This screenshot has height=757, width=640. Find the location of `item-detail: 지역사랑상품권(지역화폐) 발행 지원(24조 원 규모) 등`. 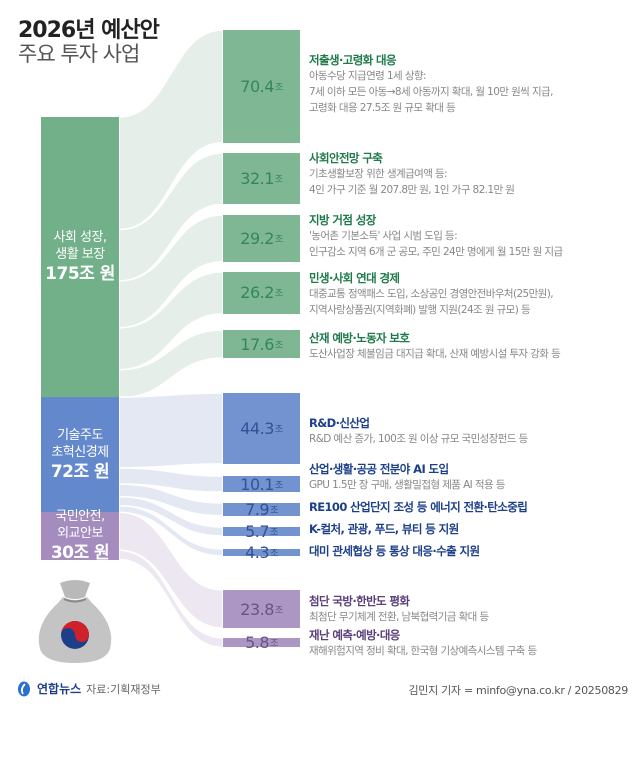

item-detail: 지역사랑상품권(지역화폐) 발행 지원(24조 원 규모) 등 is located at coordinates (420, 310).